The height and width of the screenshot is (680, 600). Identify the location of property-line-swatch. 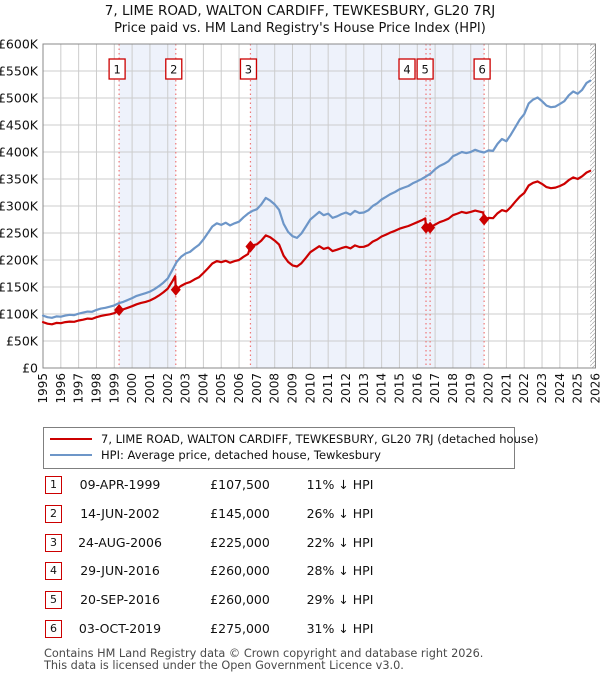
(71, 439).